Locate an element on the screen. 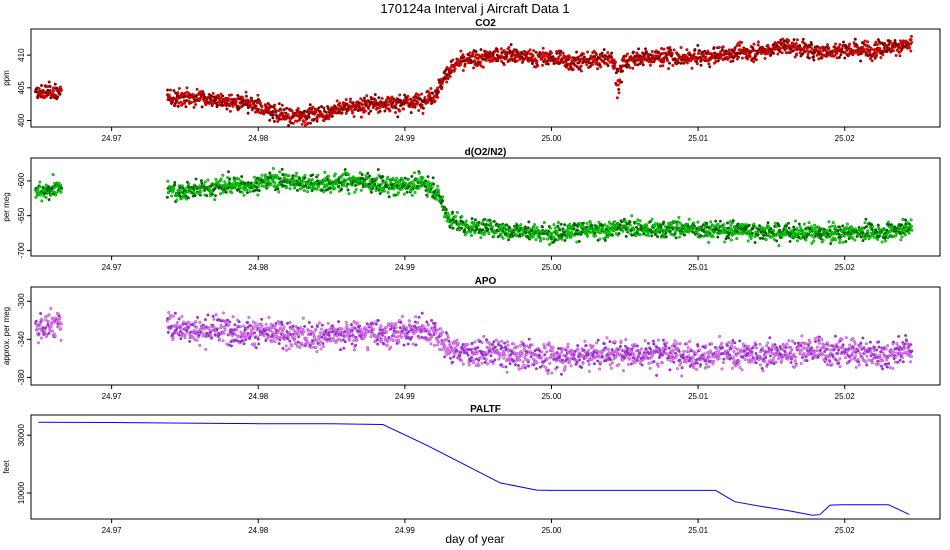  figure-title: 170124a Interval j Aircraft Data 1 is located at coordinates (474, 8).